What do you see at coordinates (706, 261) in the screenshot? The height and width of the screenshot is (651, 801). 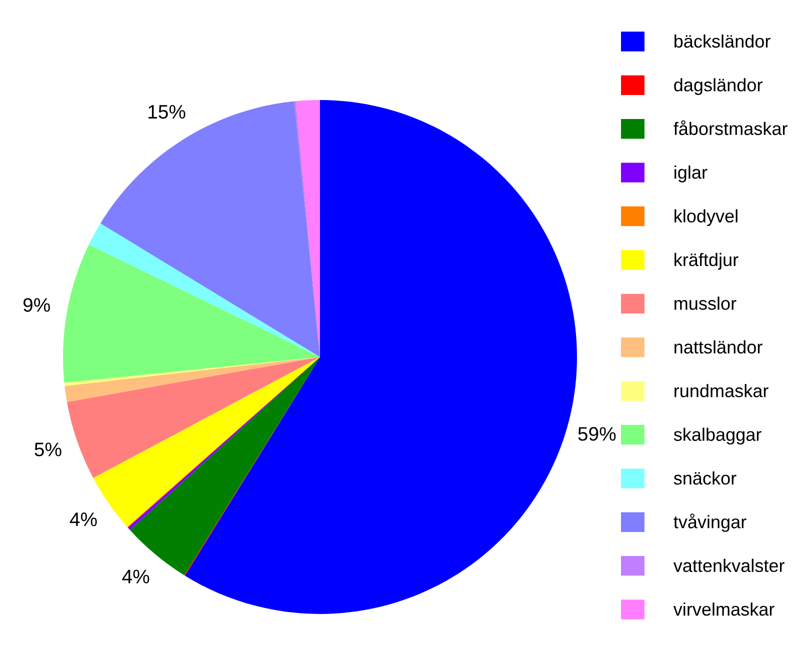 I see `legend-label: kräftdjur` at bounding box center [706, 261].